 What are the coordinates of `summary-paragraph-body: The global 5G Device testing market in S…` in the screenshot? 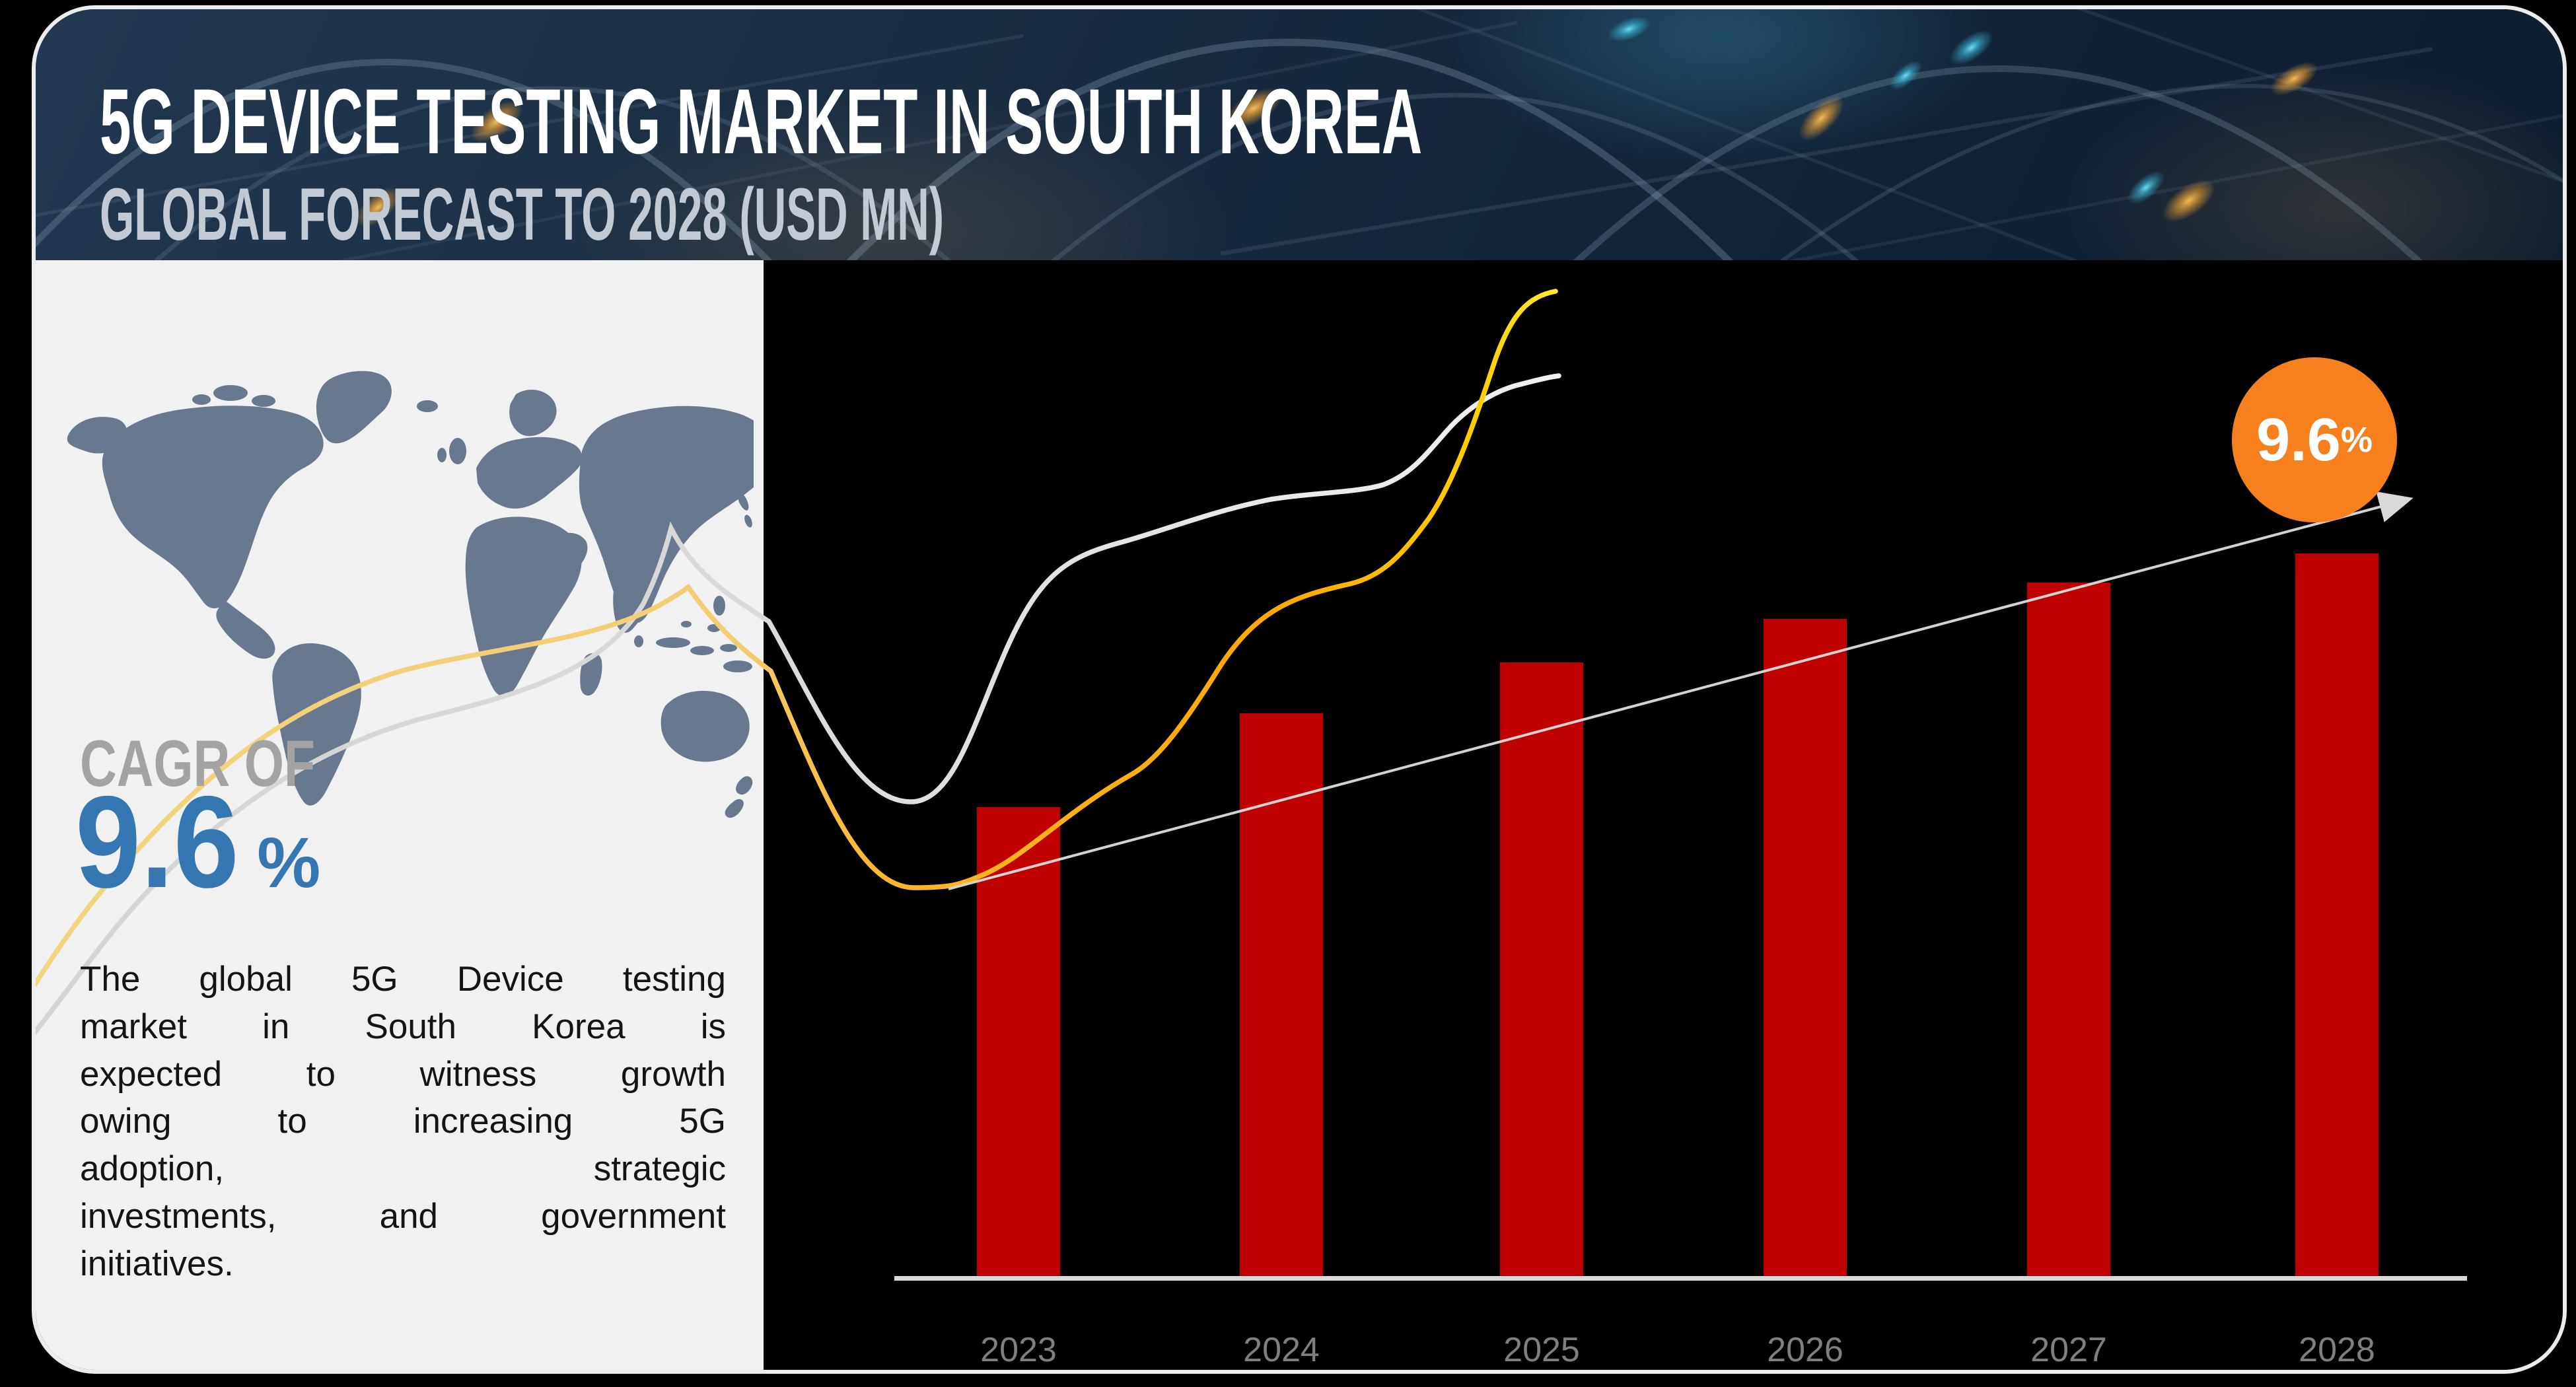 It's located at (403, 1098).